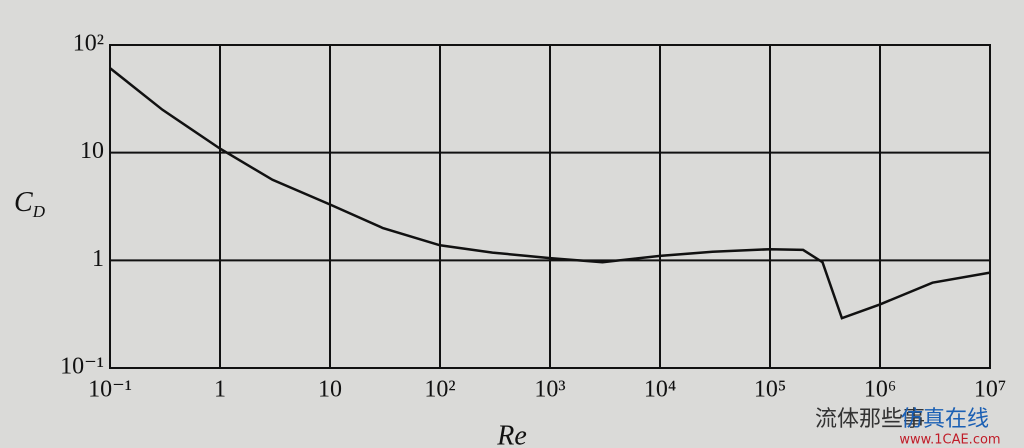 The width and height of the screenshot is (1024, 448). I want to click on x-axis-label: Re, so click(511, 434).